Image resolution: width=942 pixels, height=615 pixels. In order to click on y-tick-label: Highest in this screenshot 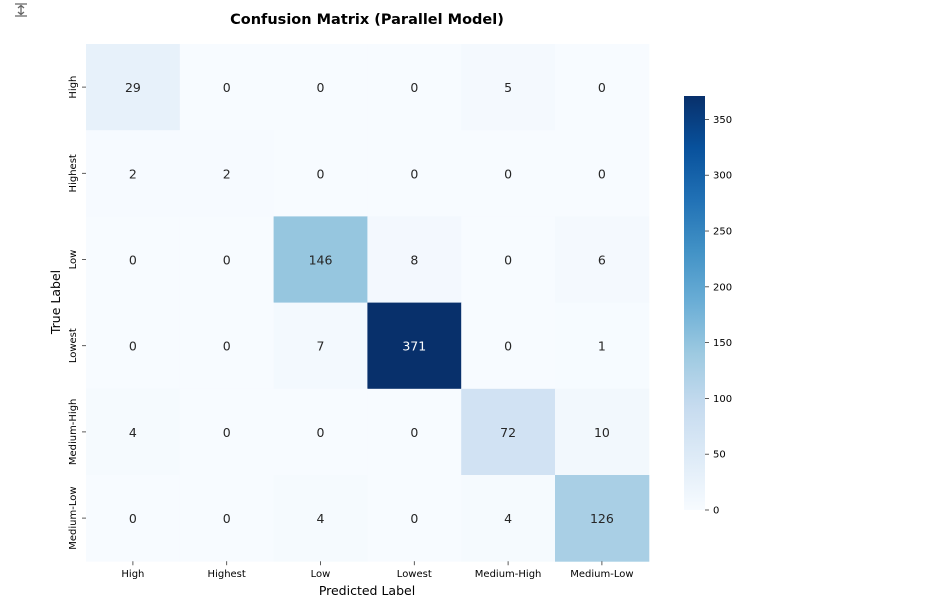, I will do `click(73, 173)`.